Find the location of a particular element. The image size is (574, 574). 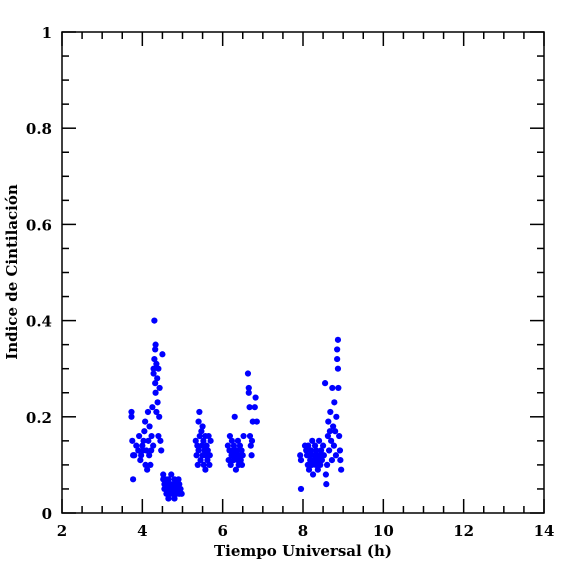

y-tick-label: 0.6 is located at coordinates (39, 225).